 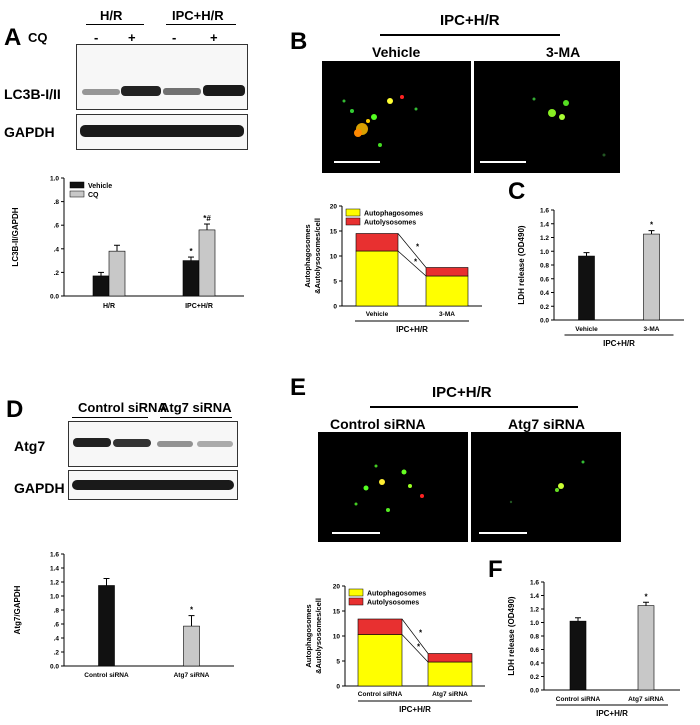 I want to click on cq-sign: -, so click(x=174, y=37).